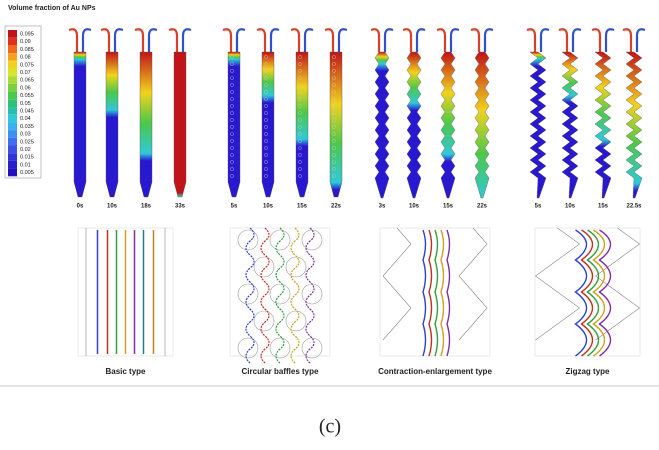 Image resolution: width=659 pixels, height=450 pixels. What do you see at coordinates (234, 207) in the screenshot?
I see `time-label: 5s` at bounding box center [234, 207].